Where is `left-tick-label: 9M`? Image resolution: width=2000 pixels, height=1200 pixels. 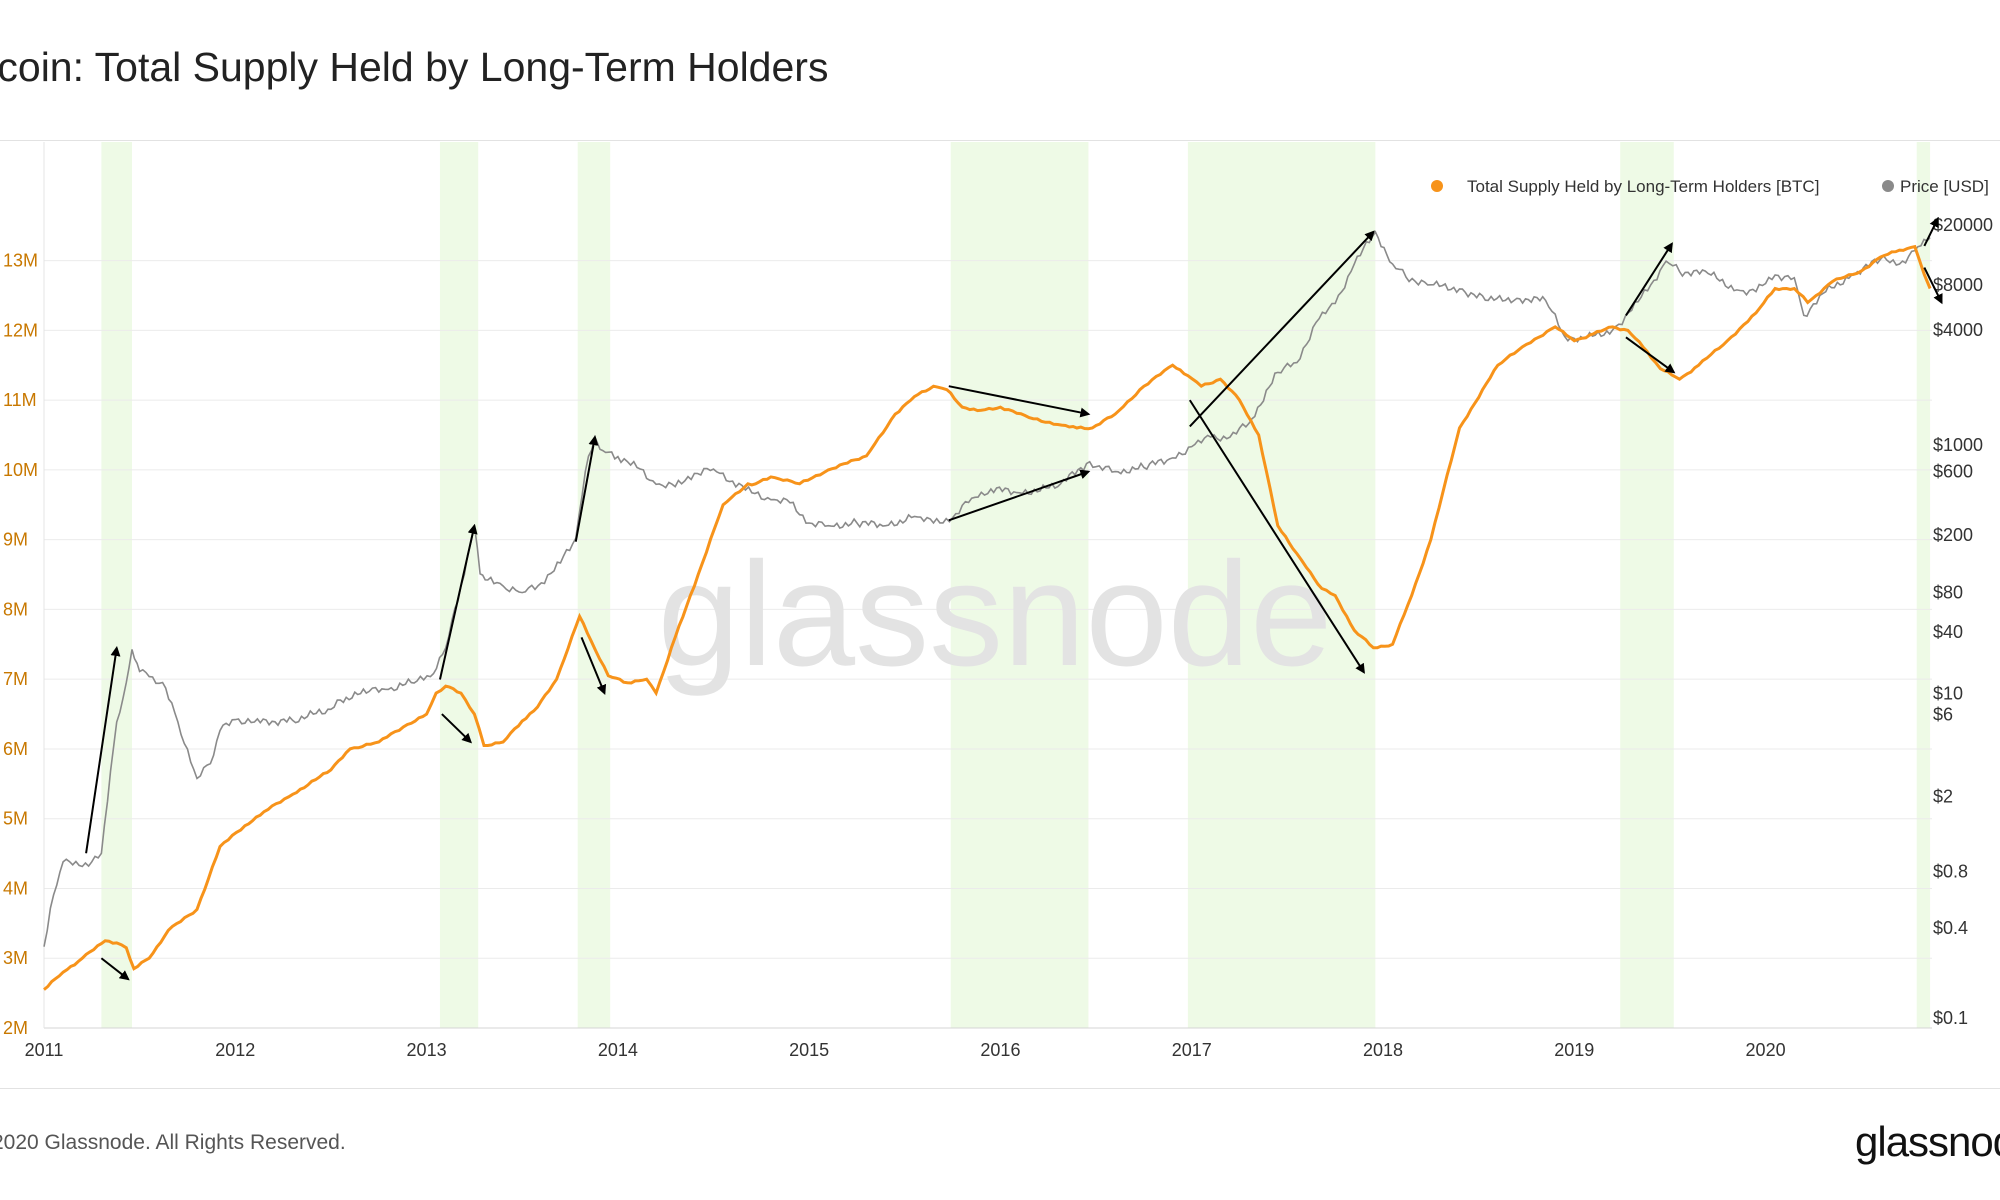 left-tick-label: 9M is located at coordinates (15, 540).